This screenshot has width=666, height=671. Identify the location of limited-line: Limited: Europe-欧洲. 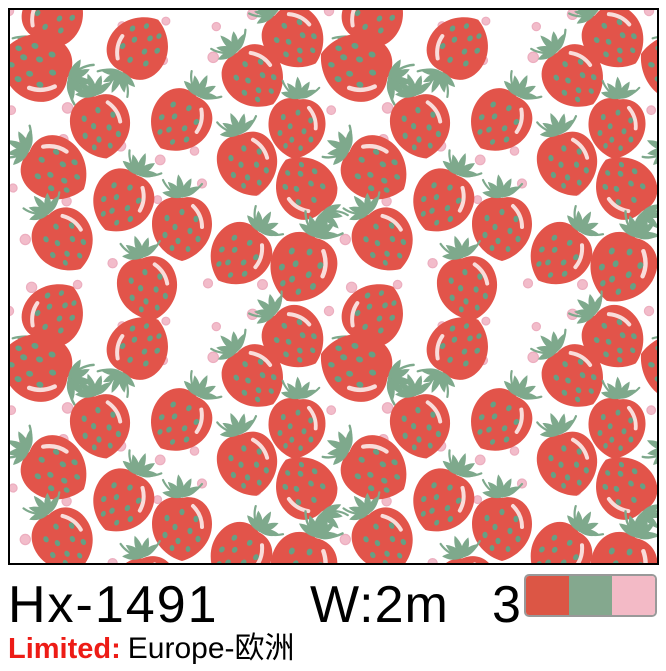
(151, 649).